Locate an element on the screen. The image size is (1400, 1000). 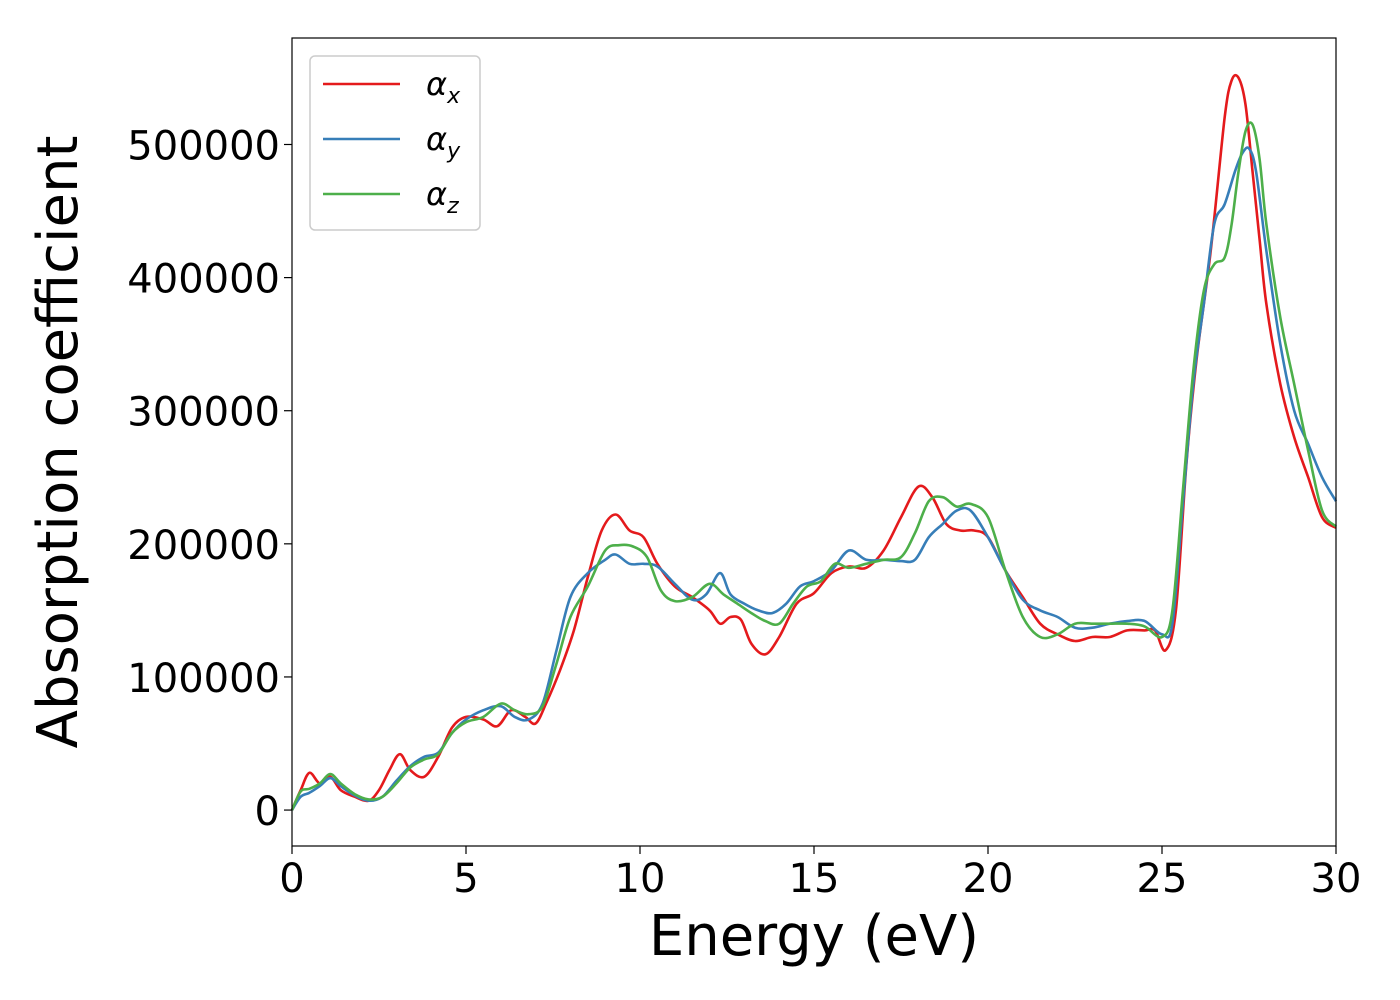
x-tick-label: 10 is located at coordinates (640, 879).